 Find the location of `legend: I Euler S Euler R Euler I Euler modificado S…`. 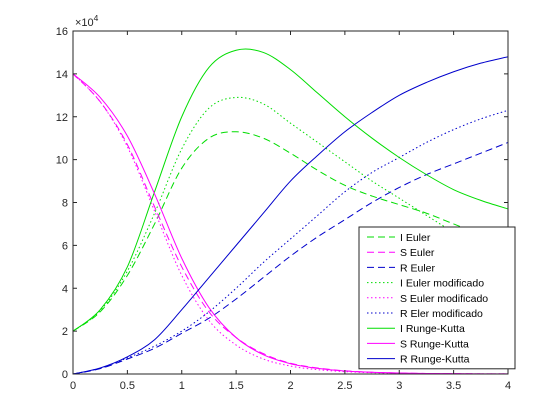

legend: I Euler S Euler R Euler I Euler modificado S… is located at coordinates (437, 298).